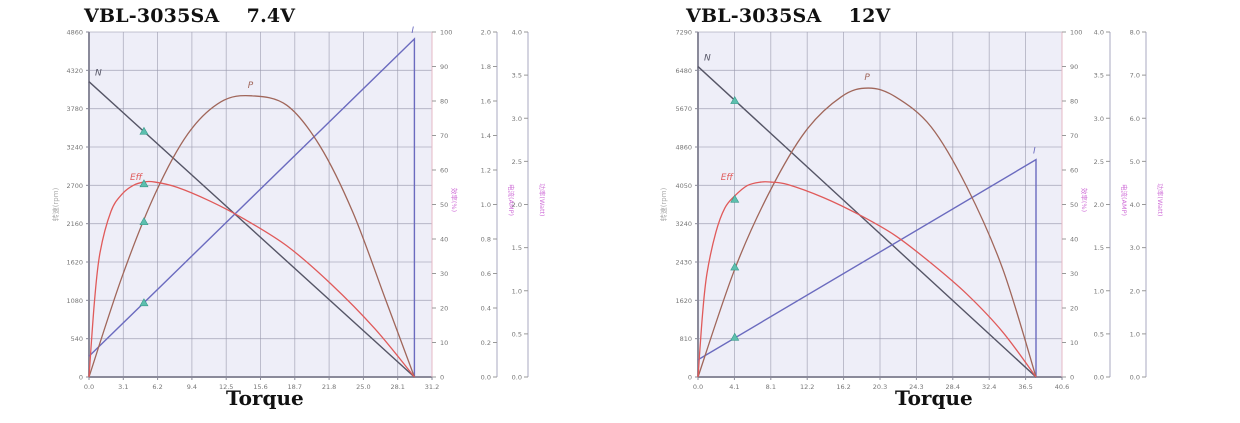 The width and height of the screenshot is (1240, 423). What do you see at coordinates (77, 339) in the screenshot?
I see `y-tick-label: 540` at bounding box center [77, 339].